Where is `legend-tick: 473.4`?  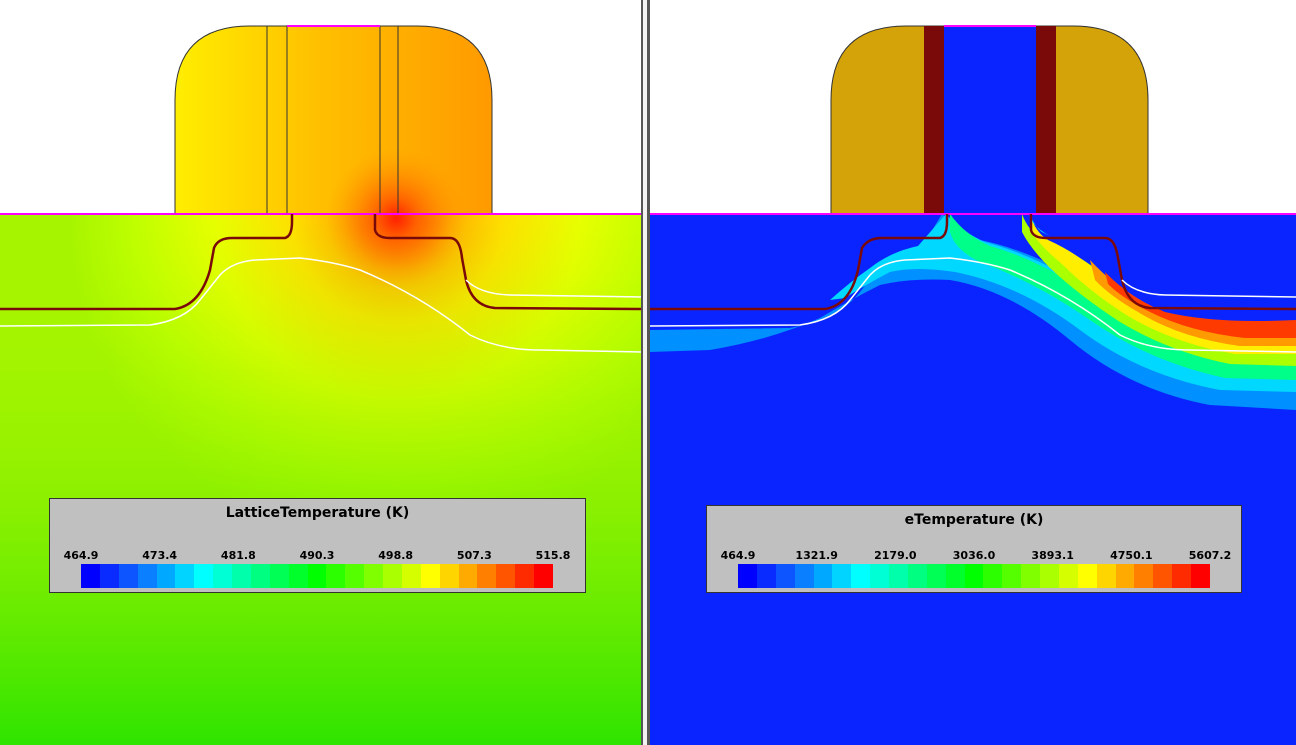
legend-tick: 473.4 is located at coordinates (160, 555).